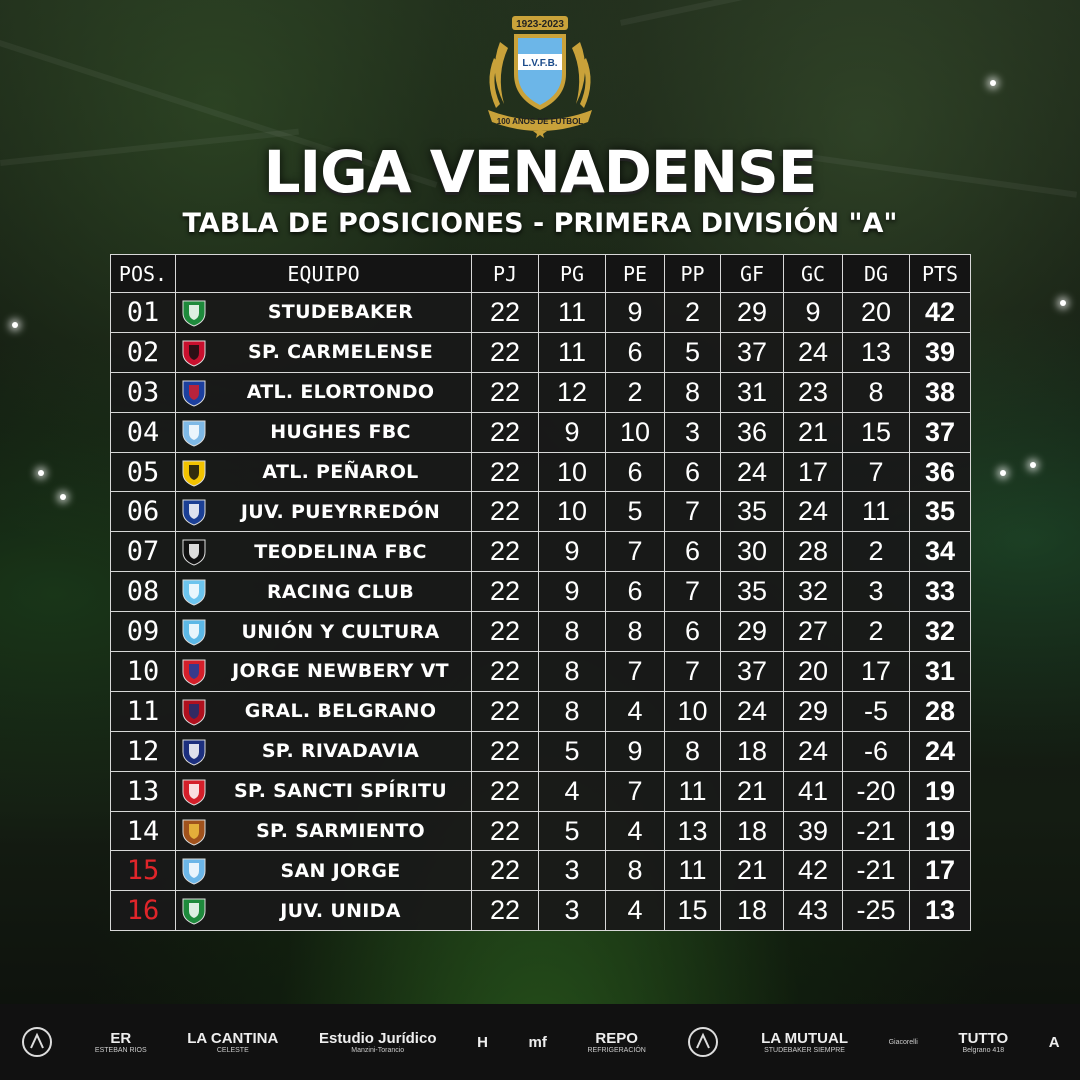 Image resolution: width=1080 pixels, height=1080 pixels. What do you see at coordinates (143, 711) in the screenshot?
I see `cell-pos: 11` at bounding box center [143, 711].